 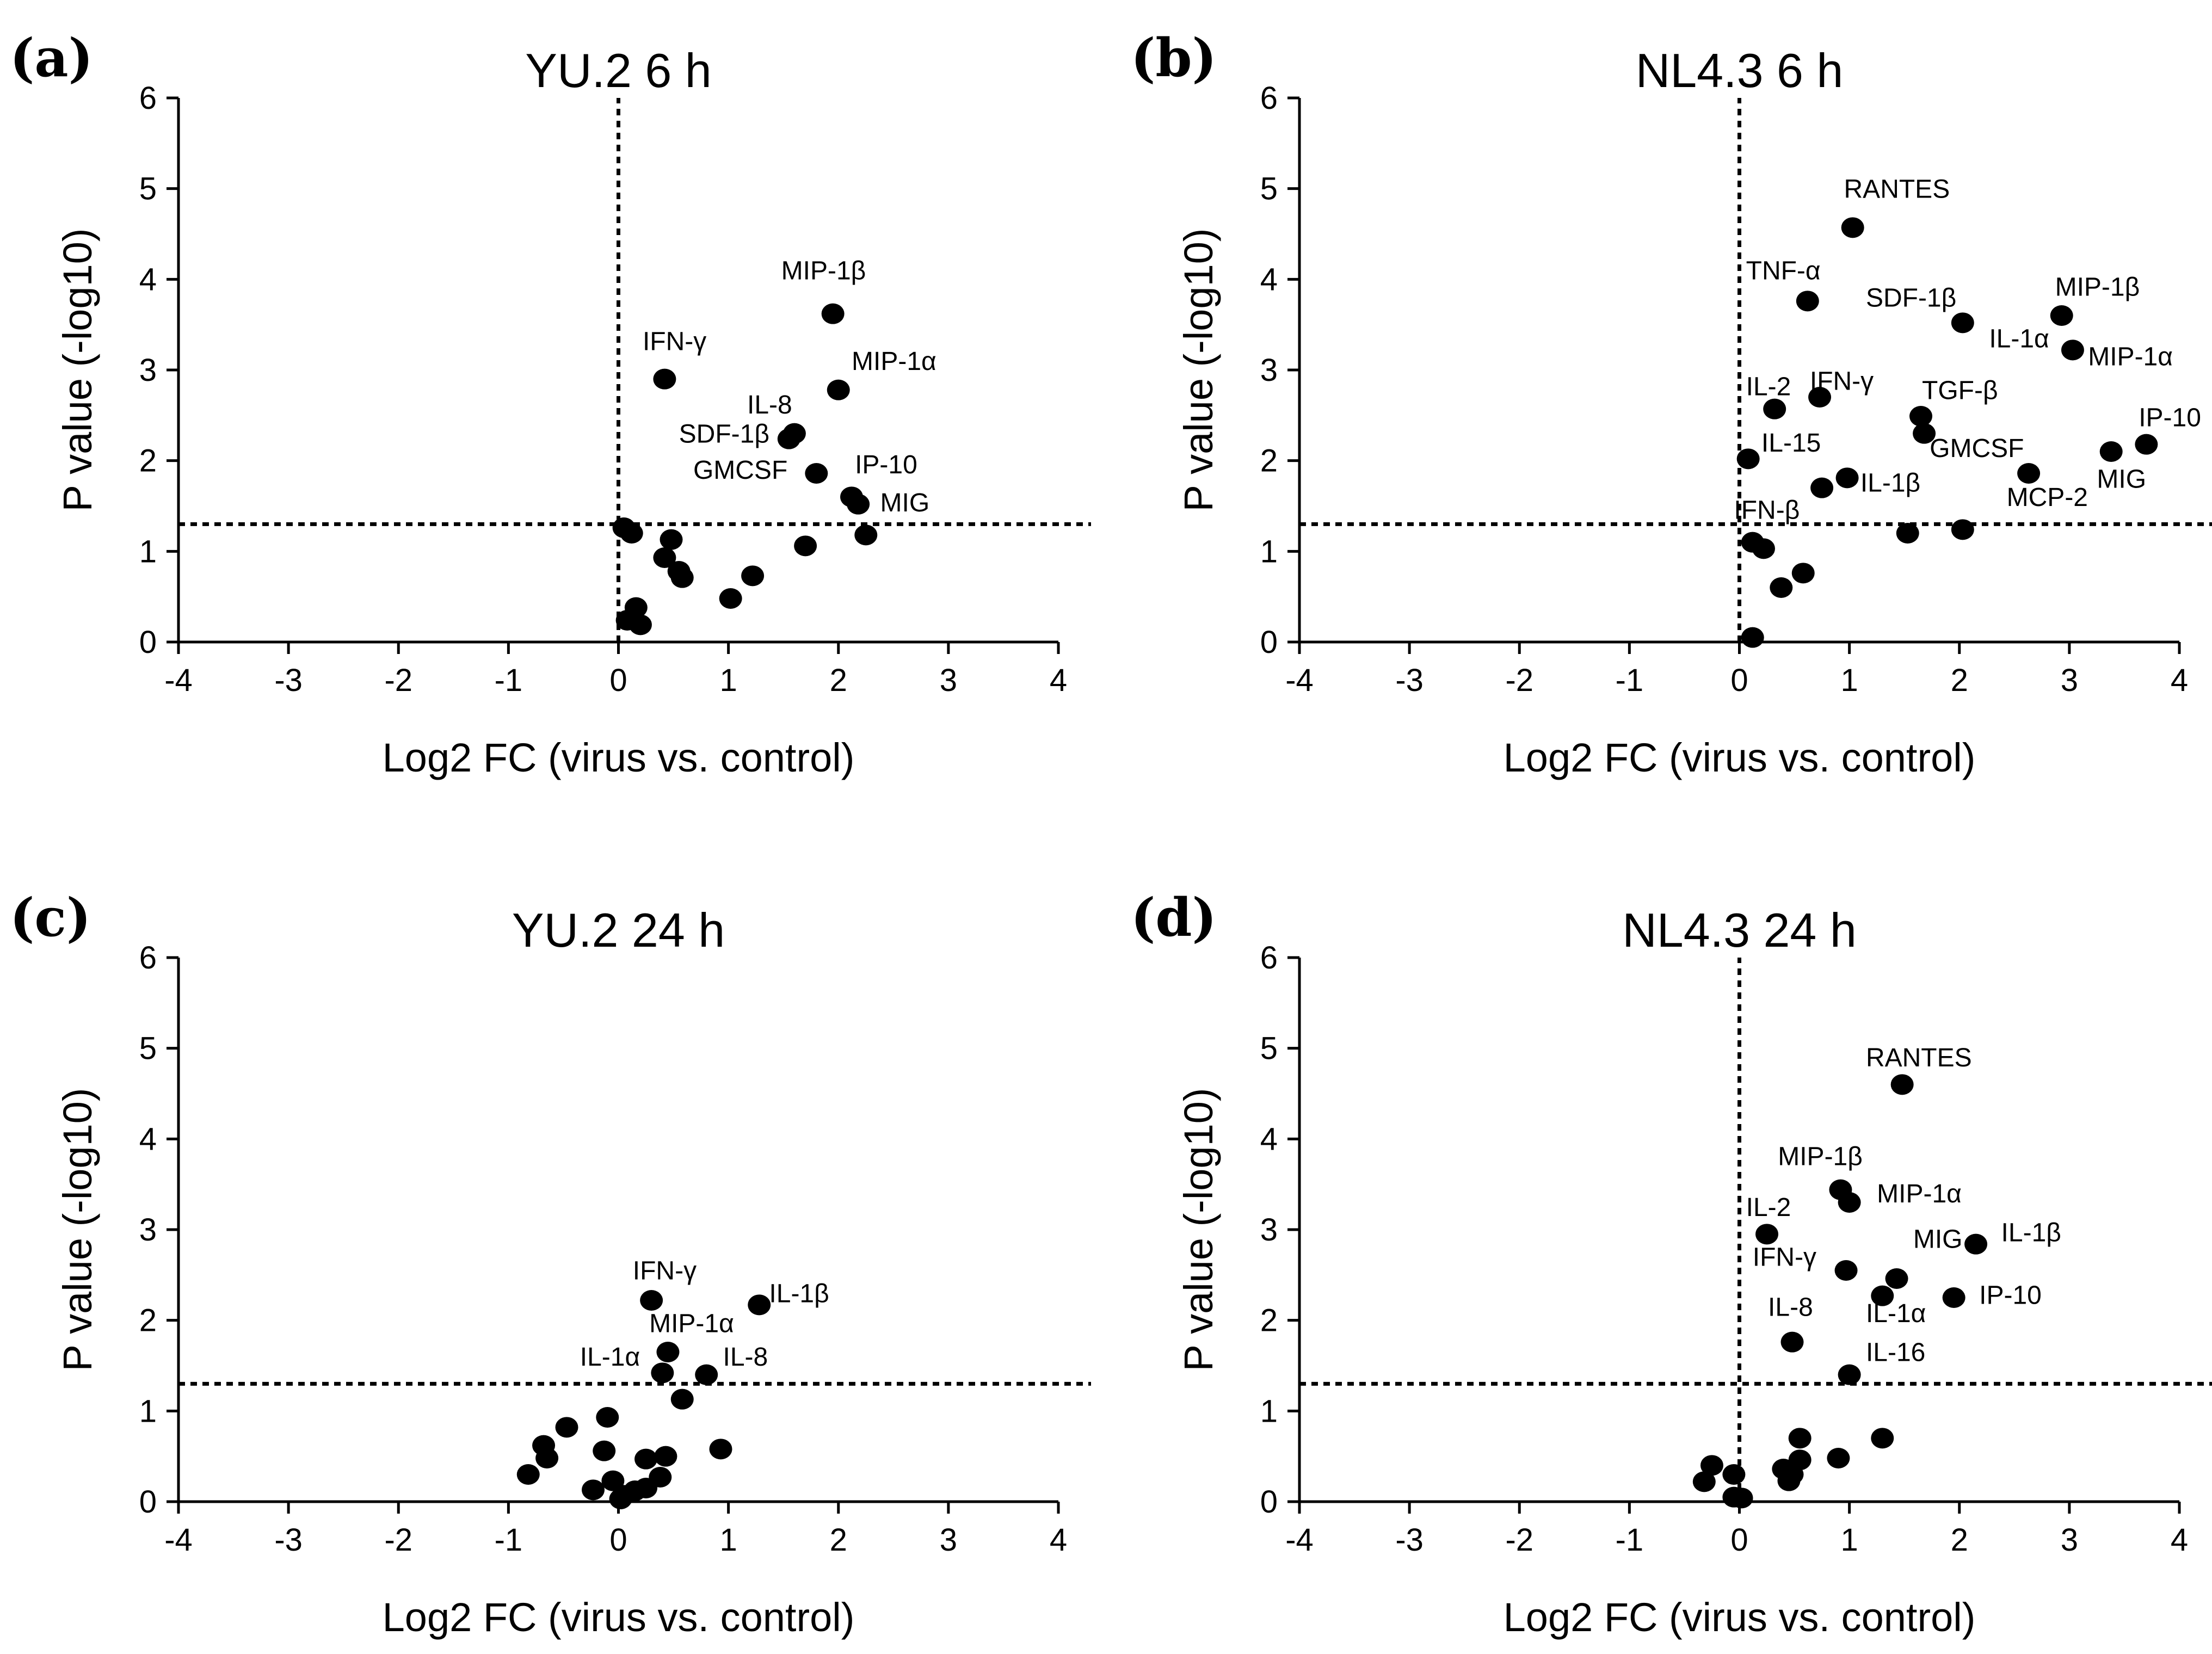 What do you see at coordinates (1409, 1540) in the screenshot?
I see `x-tick-label: -3` at bounding box center [1409, 1540].